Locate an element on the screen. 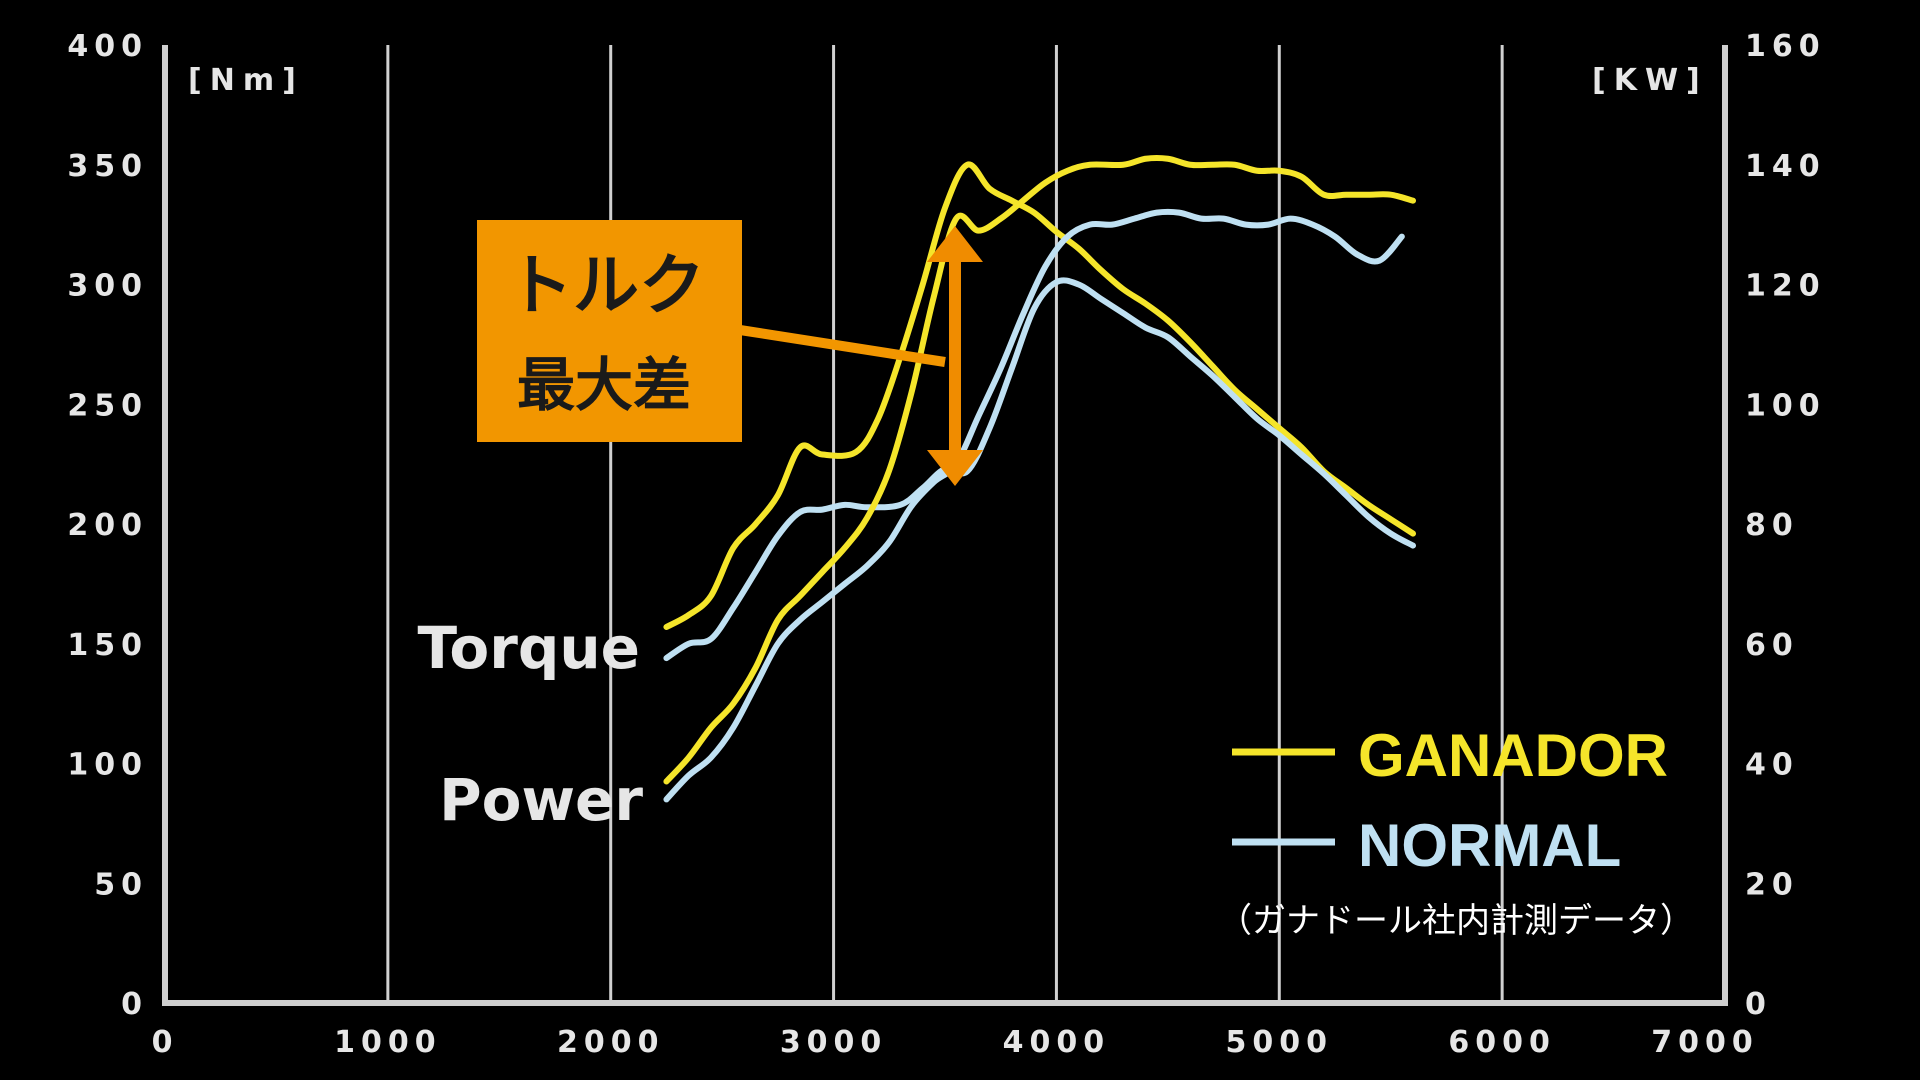 This screenshot has height=1080, width=1920. callout-line2: 最大差 is located at coordinates (604, 385).